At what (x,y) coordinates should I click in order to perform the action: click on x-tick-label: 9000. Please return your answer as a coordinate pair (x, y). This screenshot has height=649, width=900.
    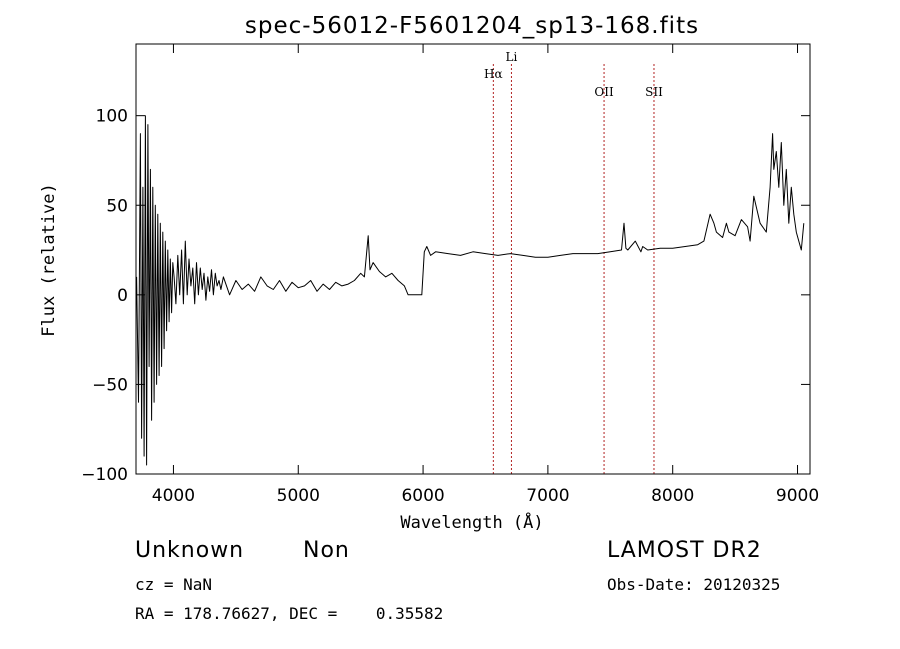
    Looking at the image, I should click on (797, 496).